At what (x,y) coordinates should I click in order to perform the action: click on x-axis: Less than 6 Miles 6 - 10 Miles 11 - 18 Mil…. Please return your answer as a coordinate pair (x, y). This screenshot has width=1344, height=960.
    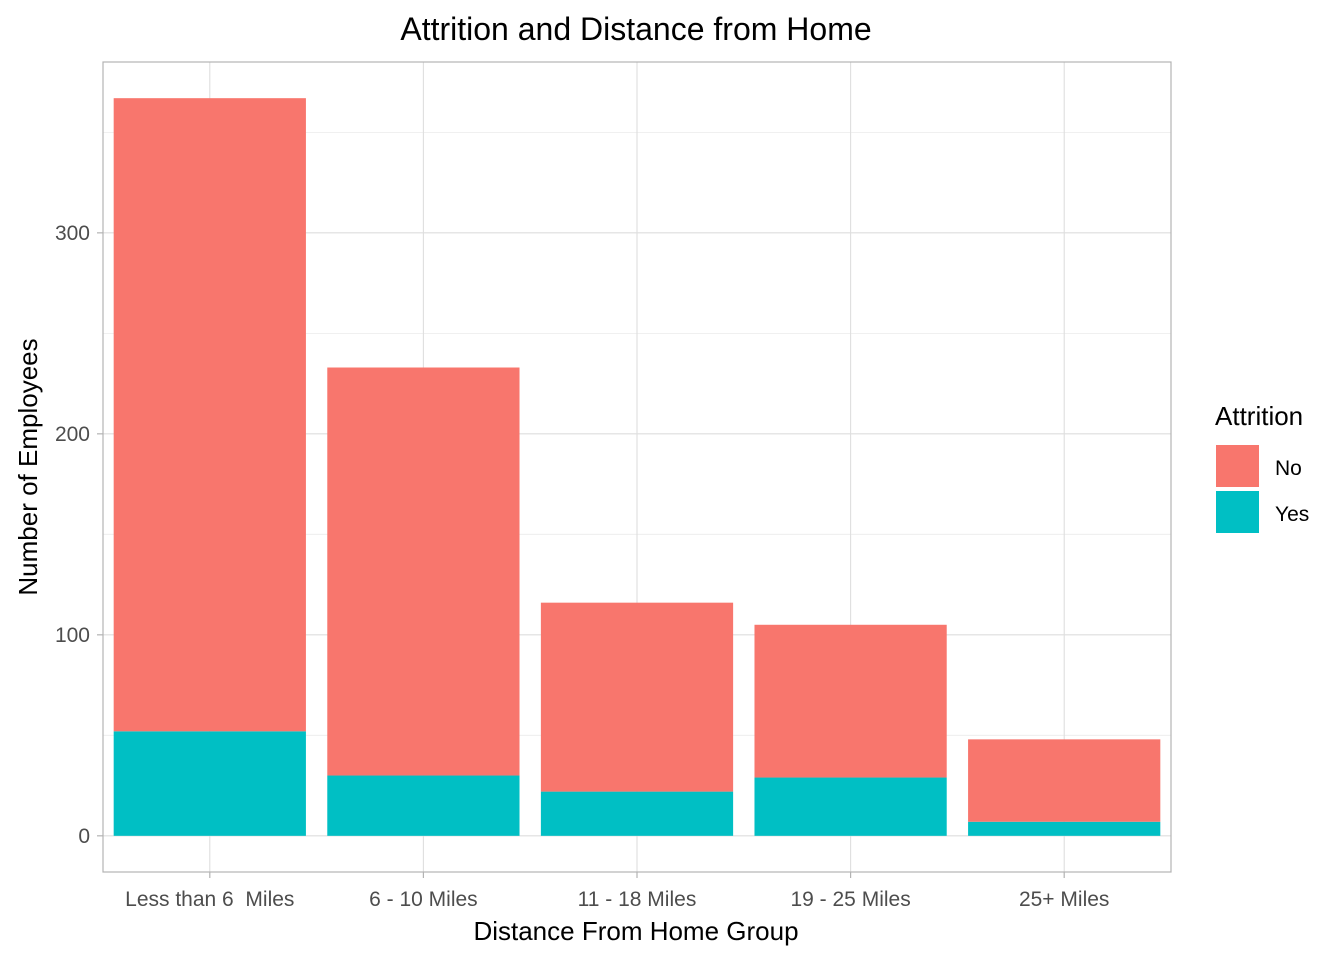
    Looking at the image, I should click on (617, 891).